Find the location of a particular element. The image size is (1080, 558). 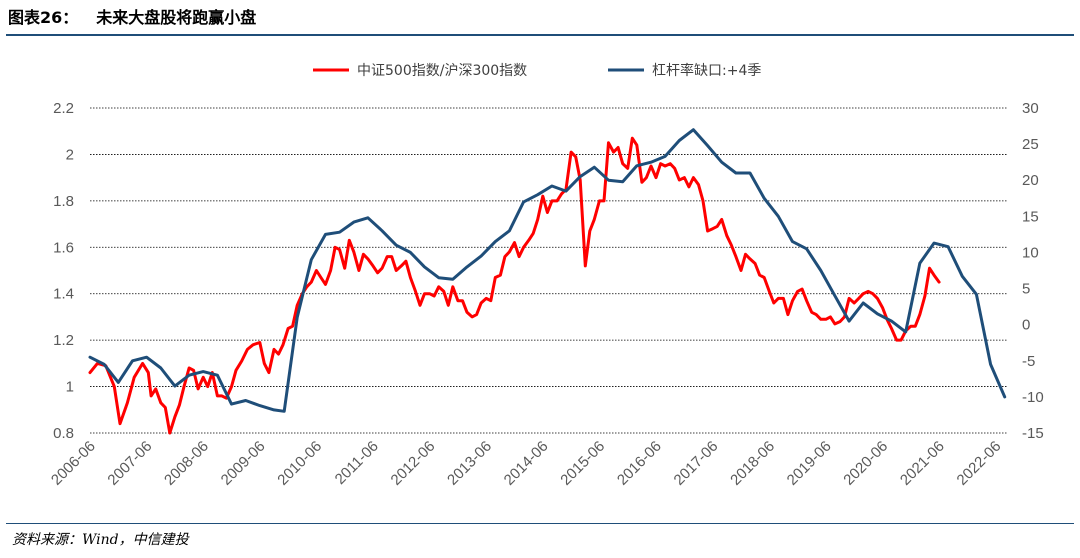

y-left-tick-label: 1 is located at coordinates (70, 387).